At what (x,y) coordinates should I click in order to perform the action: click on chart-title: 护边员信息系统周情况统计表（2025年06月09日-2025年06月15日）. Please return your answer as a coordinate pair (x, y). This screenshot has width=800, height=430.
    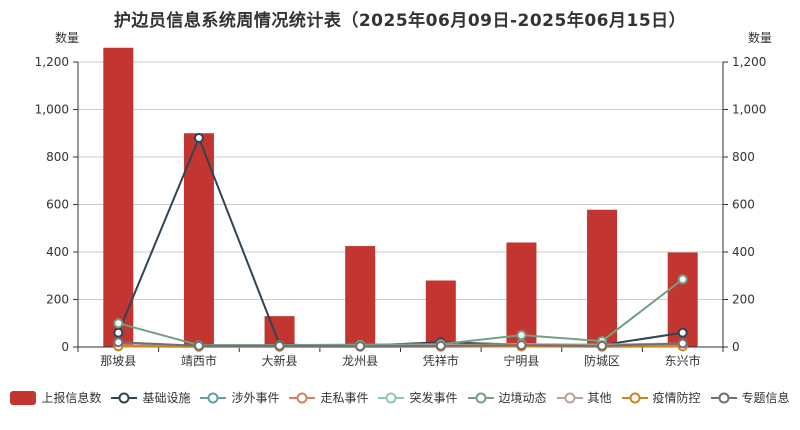
    Looking at the image, I should click on (400, 21).